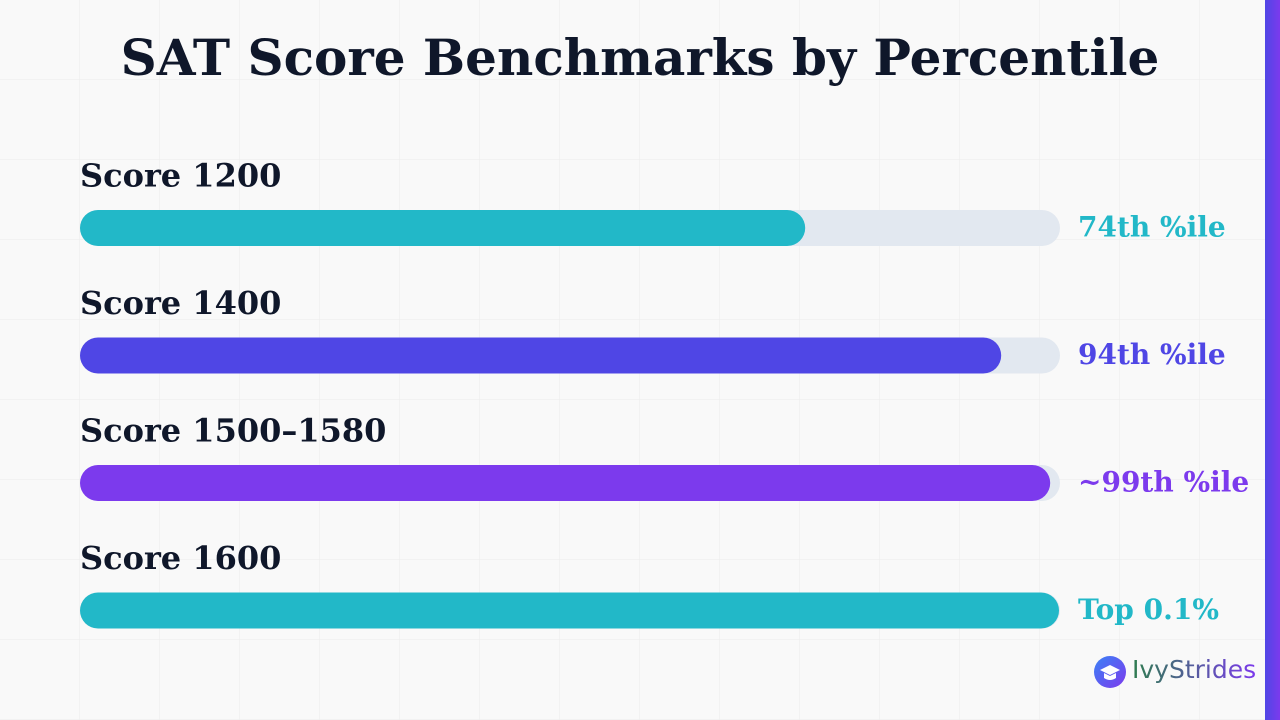 The height and width of the screenshot is (720, 1280). I want to click on category-label: Score 1500–1580, so click(233, 431).